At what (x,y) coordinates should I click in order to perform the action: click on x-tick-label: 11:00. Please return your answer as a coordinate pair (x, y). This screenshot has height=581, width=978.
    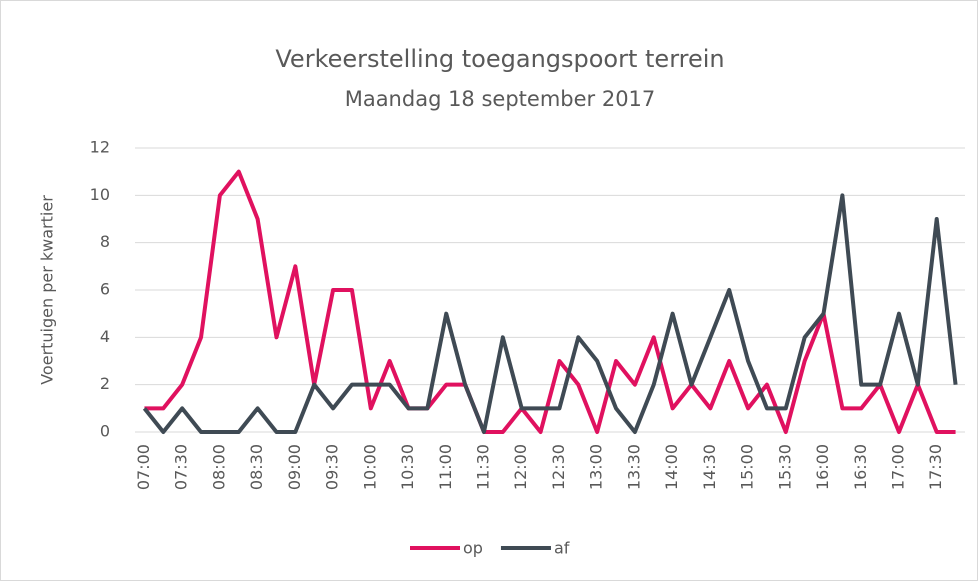
    Looking at the image, I should click on (445, 467).